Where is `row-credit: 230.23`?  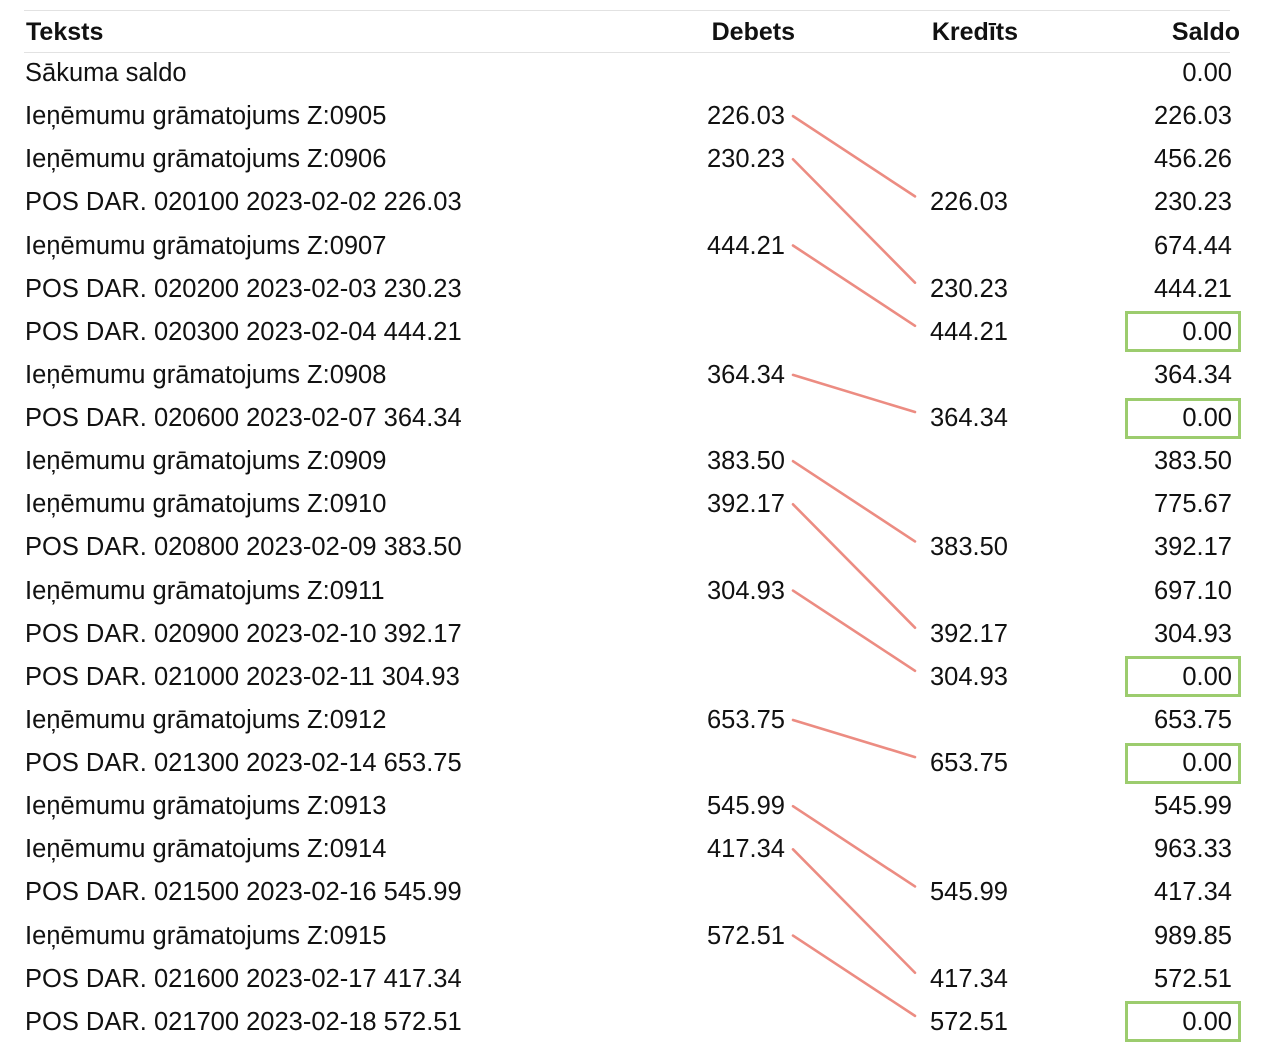
row-credit: 230.23 is located at coordinates (969, 288).